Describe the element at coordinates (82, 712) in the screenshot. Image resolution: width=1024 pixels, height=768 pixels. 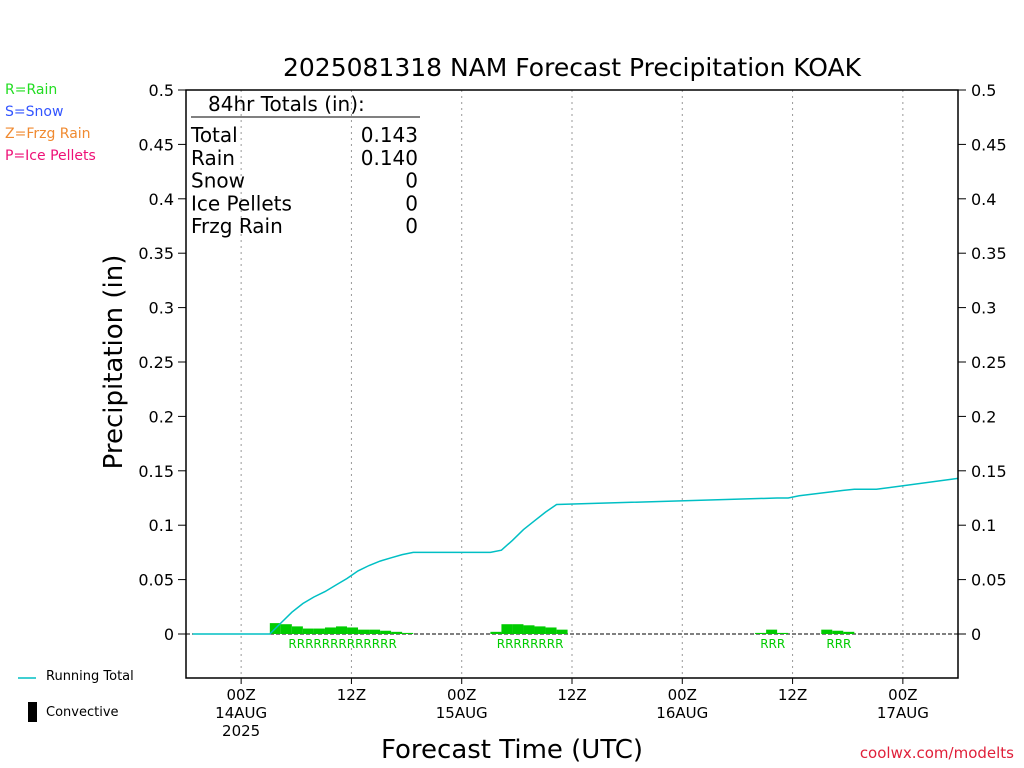
I see `convective-legend-label: Convective` at that location.